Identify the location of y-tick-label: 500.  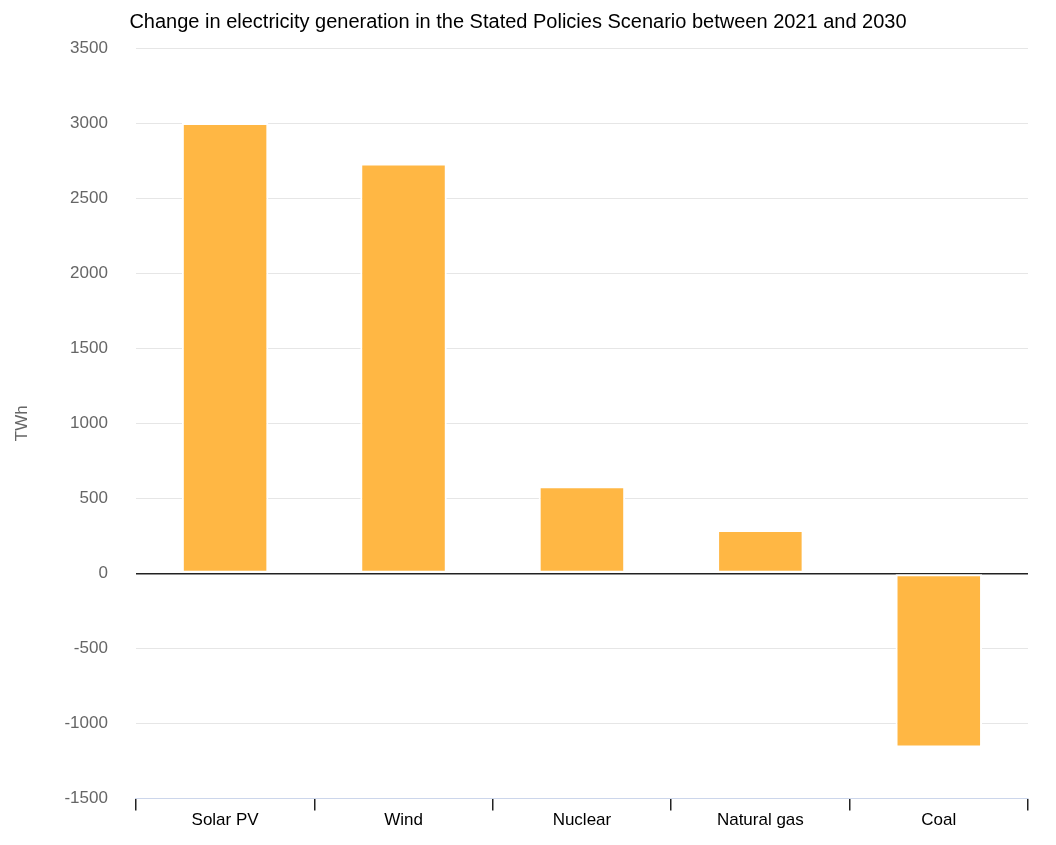
(93, 498).